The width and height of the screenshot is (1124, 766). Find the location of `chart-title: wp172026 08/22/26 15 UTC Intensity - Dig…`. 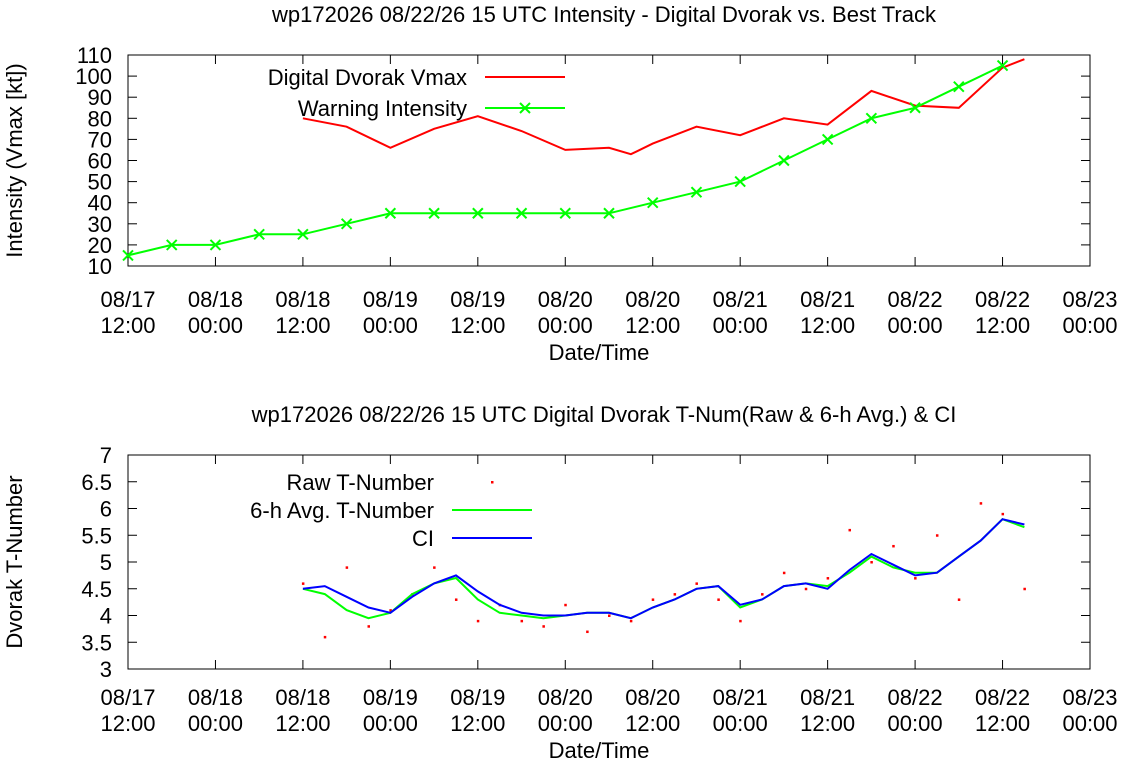

chart-title: wp172026 08/22/26 15 UTC Intensity - Dig… is located at coordinates (604, 14).